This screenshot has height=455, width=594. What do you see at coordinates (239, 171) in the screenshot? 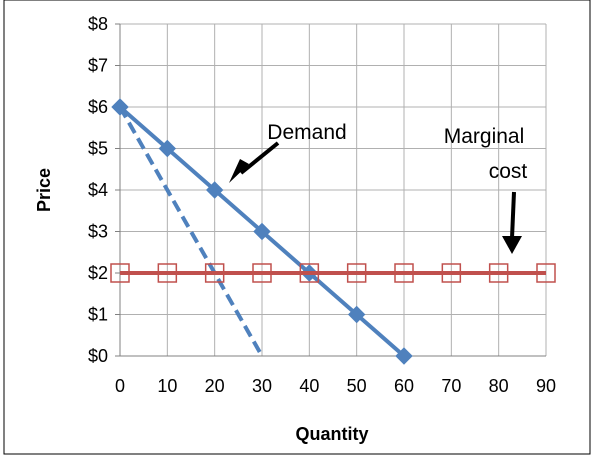
I see `demand-arrow-head` at bounding box center [239, 171].